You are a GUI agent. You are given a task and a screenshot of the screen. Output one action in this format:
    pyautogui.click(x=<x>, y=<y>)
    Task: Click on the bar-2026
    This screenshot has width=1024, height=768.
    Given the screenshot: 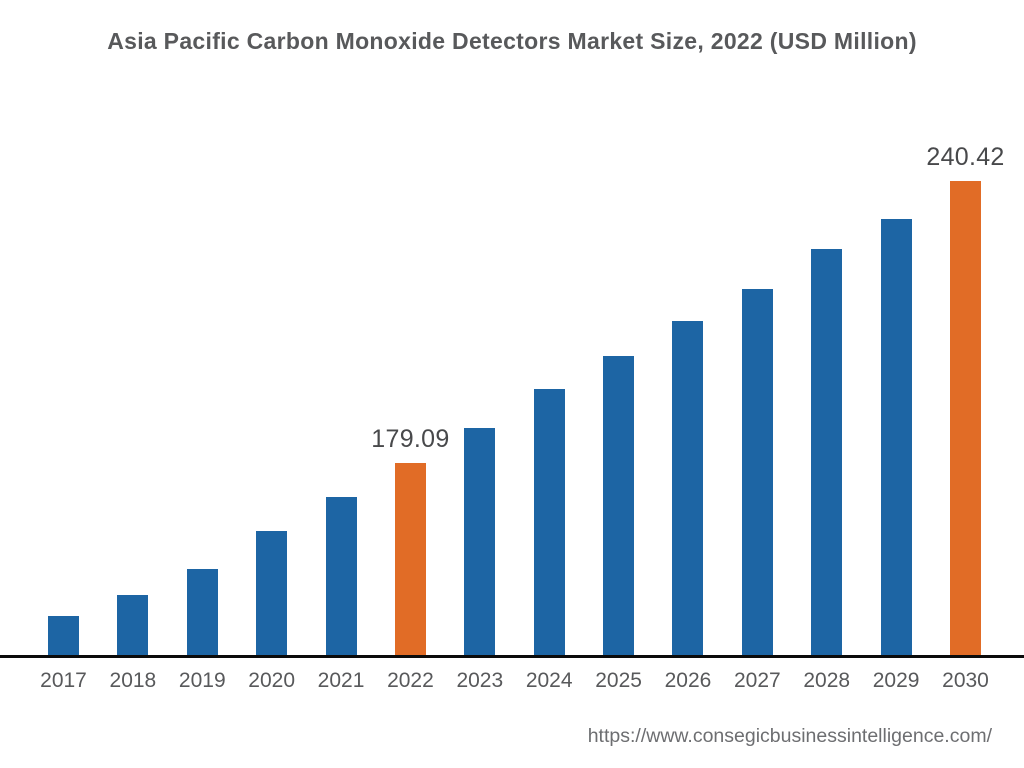 What is the action you would take?
    pyautogui.click(x=688, y=488)
    